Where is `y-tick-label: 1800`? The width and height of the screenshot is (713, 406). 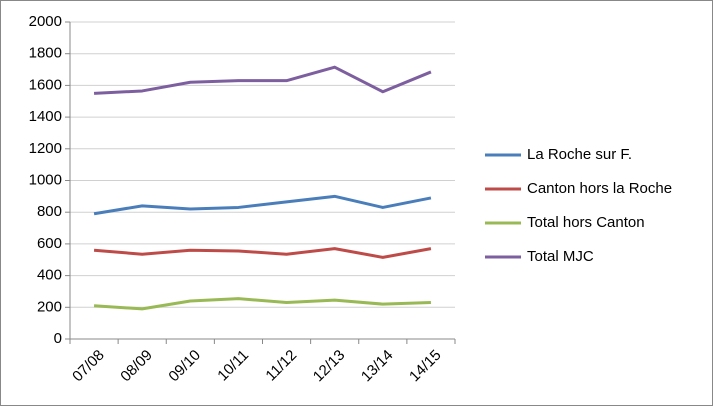
y-tick-label: 1800 is located at coordinates (45, 53).